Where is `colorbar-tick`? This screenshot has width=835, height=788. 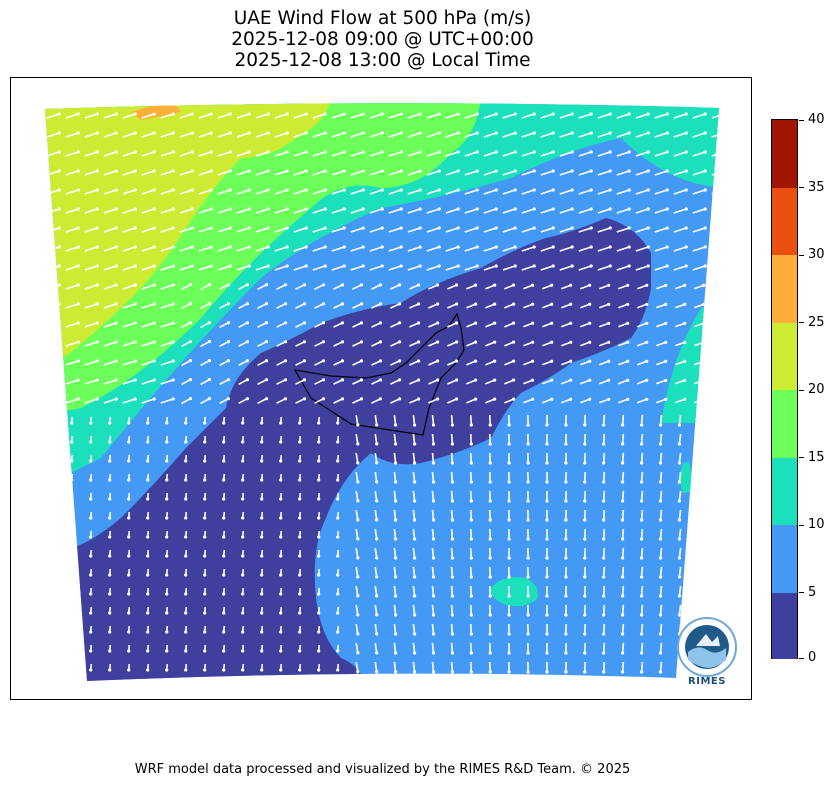
colorbar-tick is located at coordinates (801, 322).